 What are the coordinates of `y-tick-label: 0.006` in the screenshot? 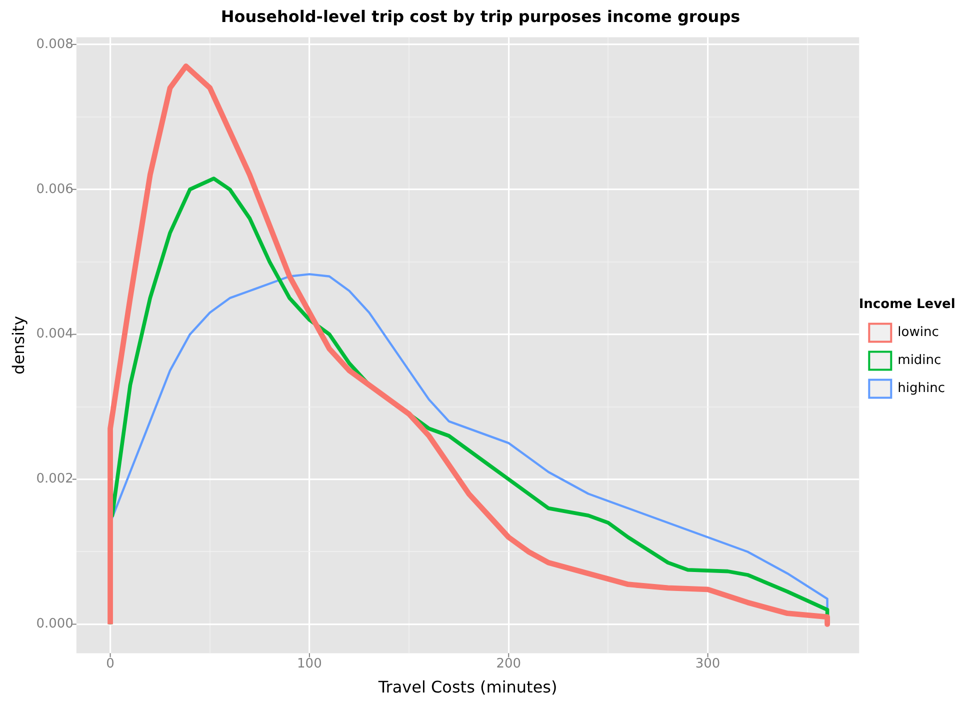 It's located at (55, 189).